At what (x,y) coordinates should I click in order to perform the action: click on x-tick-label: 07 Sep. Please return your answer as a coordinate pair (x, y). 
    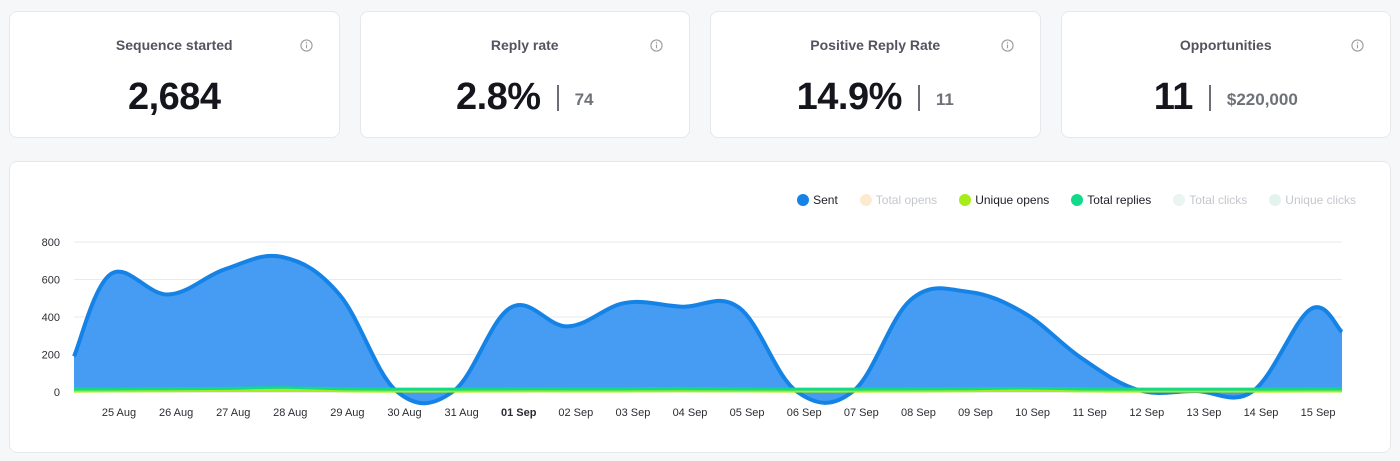
    Looking at the image, I should click on (861, 413).